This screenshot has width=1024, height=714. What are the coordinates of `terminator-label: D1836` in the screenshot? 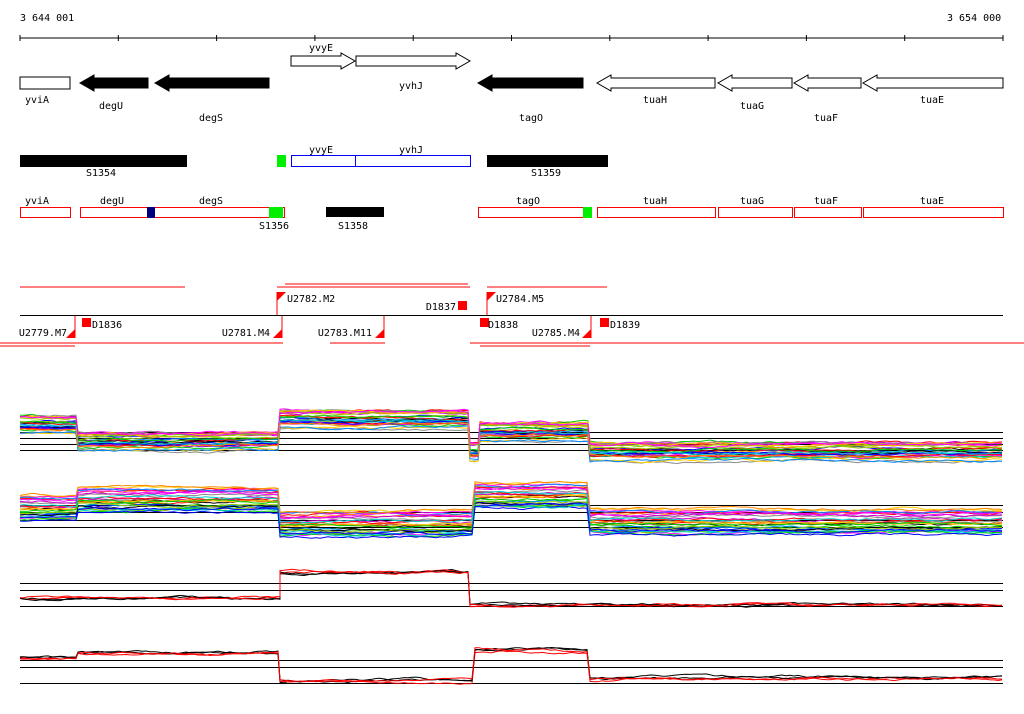 It's located at (107, 325).